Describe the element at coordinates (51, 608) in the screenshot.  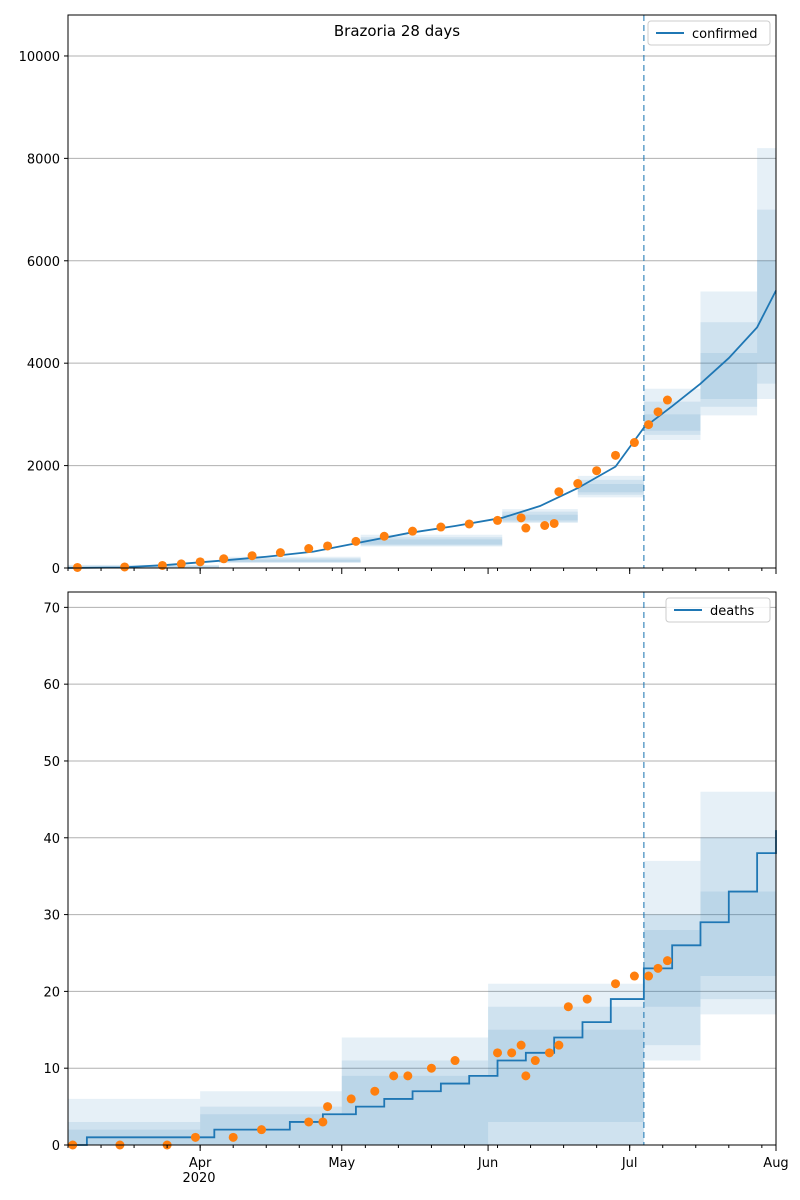
I see `y-tick-label: 70` at that location.